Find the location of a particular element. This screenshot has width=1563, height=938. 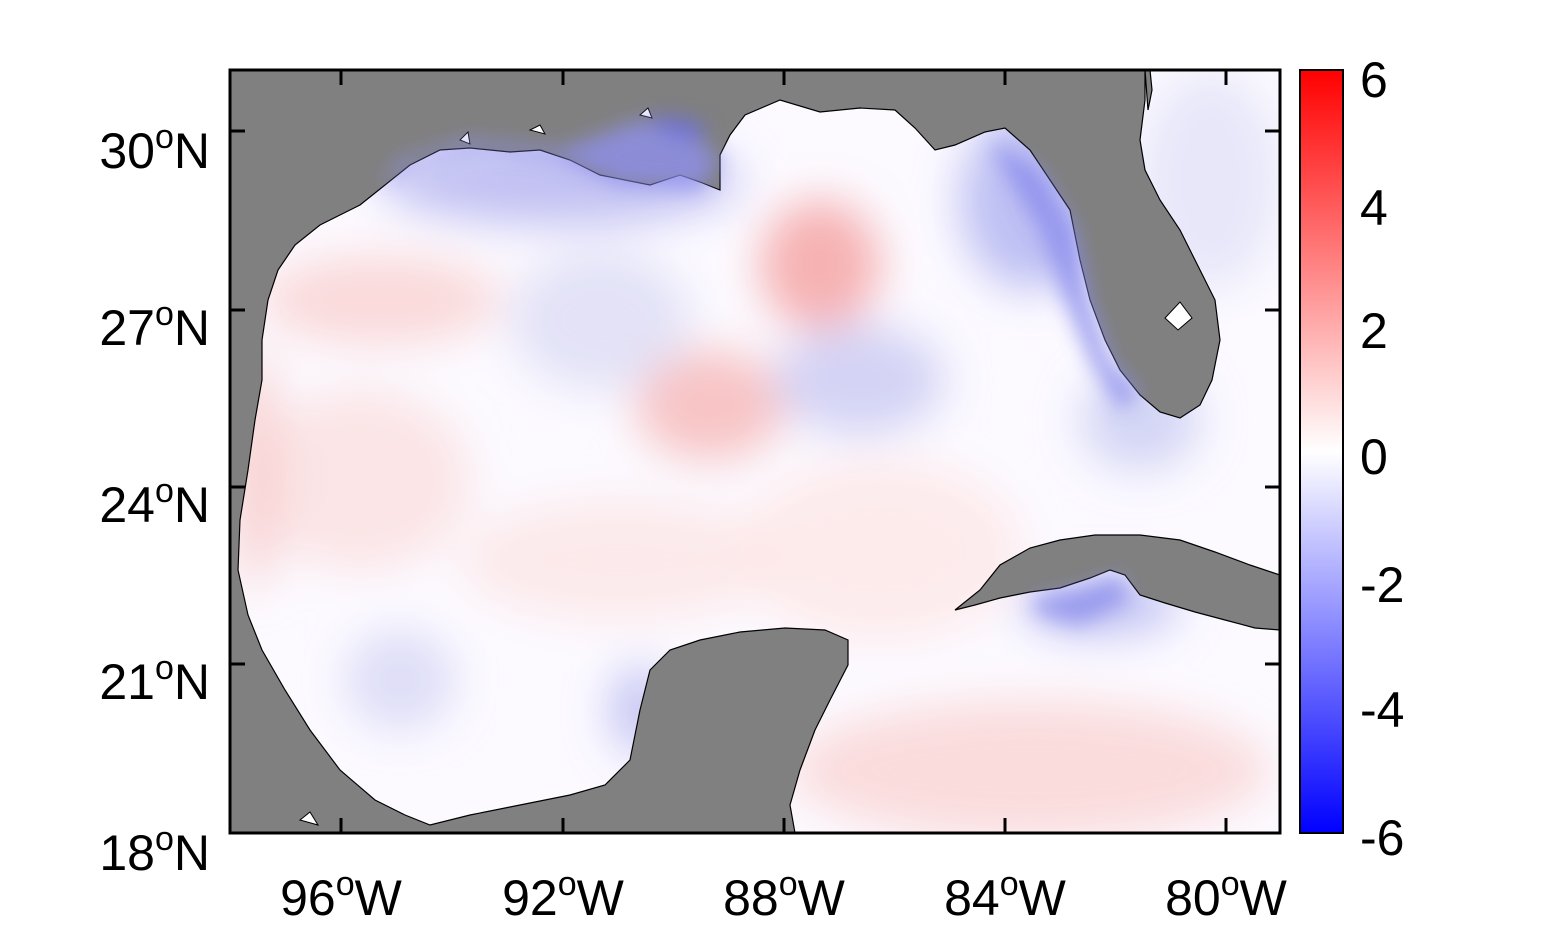

y-tick-label: 18oN is located at coordinates (154, 850).